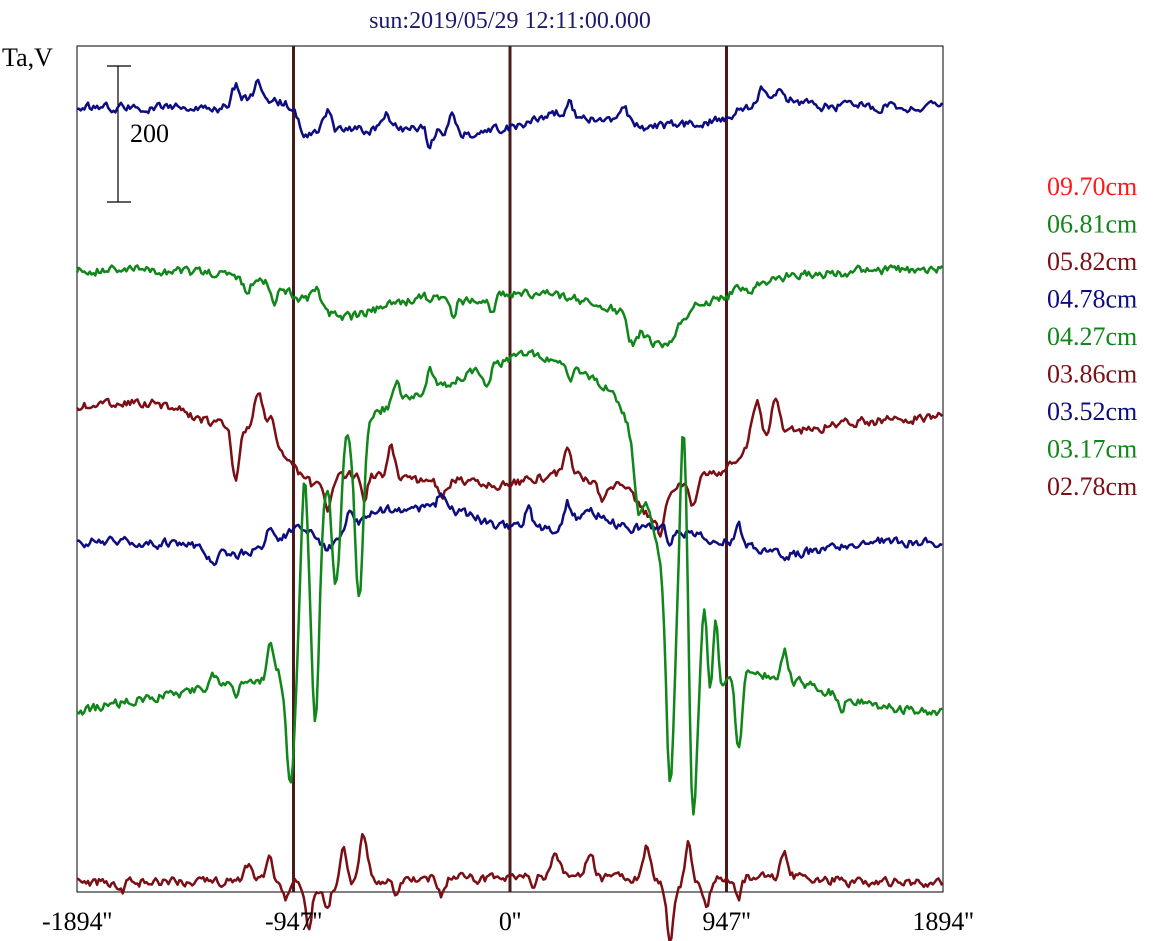  I want to click on x-tick-labels: -1894'' -947'' 0'' 947'' 1894'', so click(508, 921).